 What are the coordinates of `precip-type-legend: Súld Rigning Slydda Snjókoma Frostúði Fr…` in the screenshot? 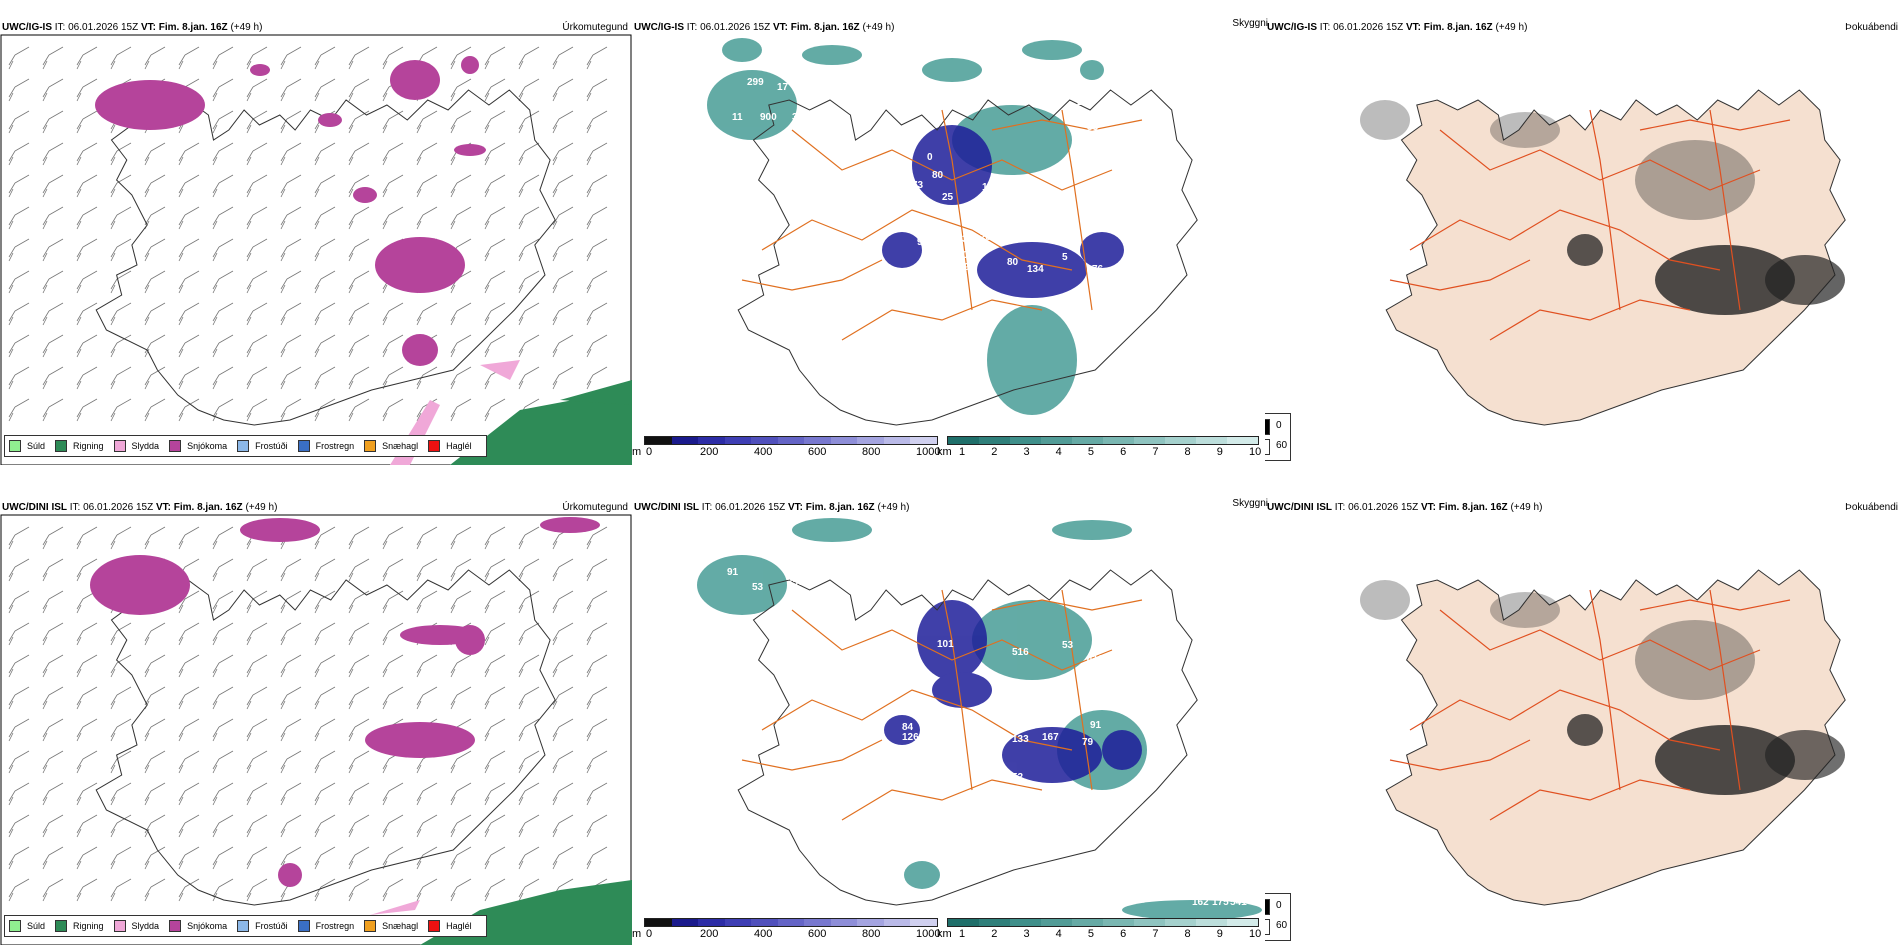 It's located at (245, 926).